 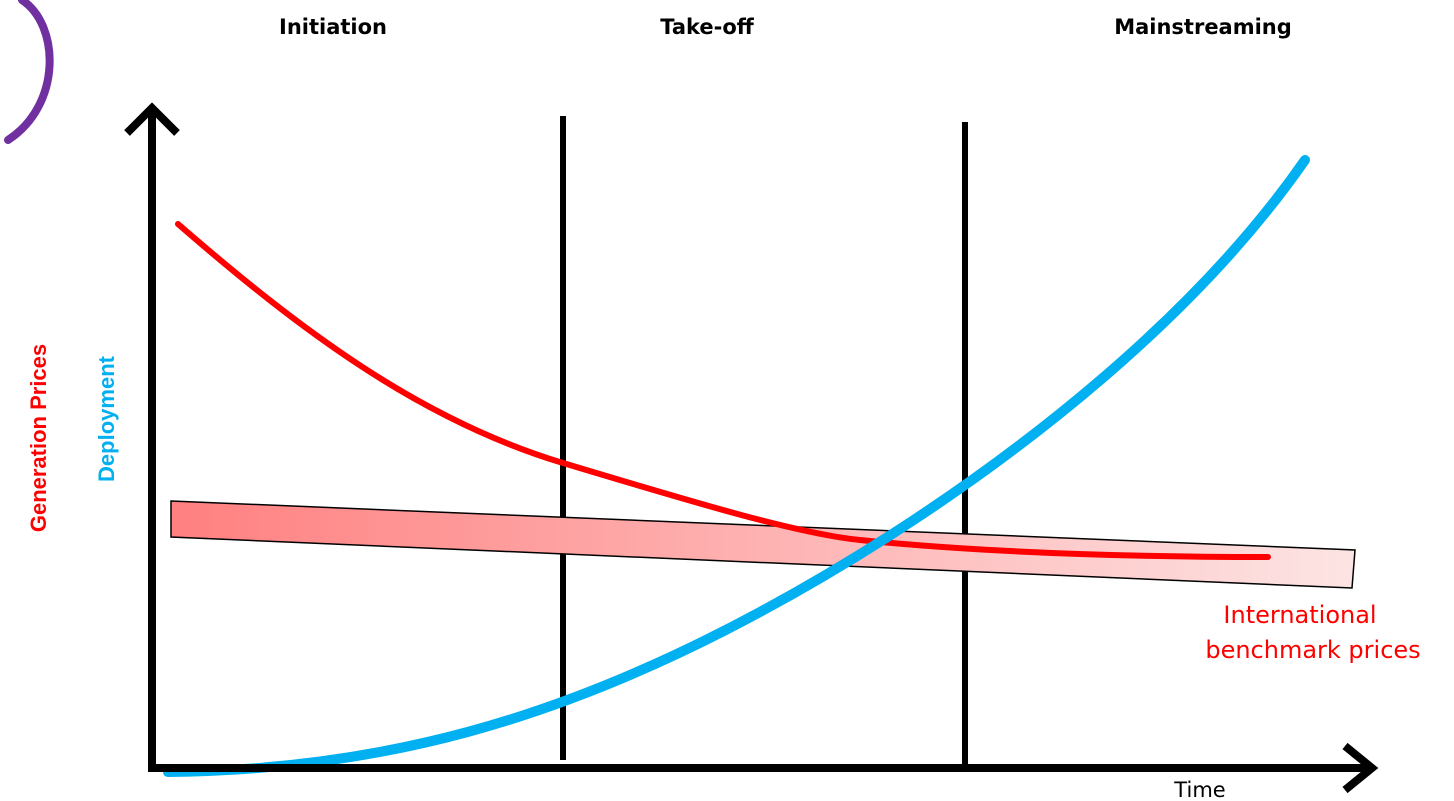 I want to click on y-axis-title-generation-prices: Generation Prices, so click(x=38, y=438).